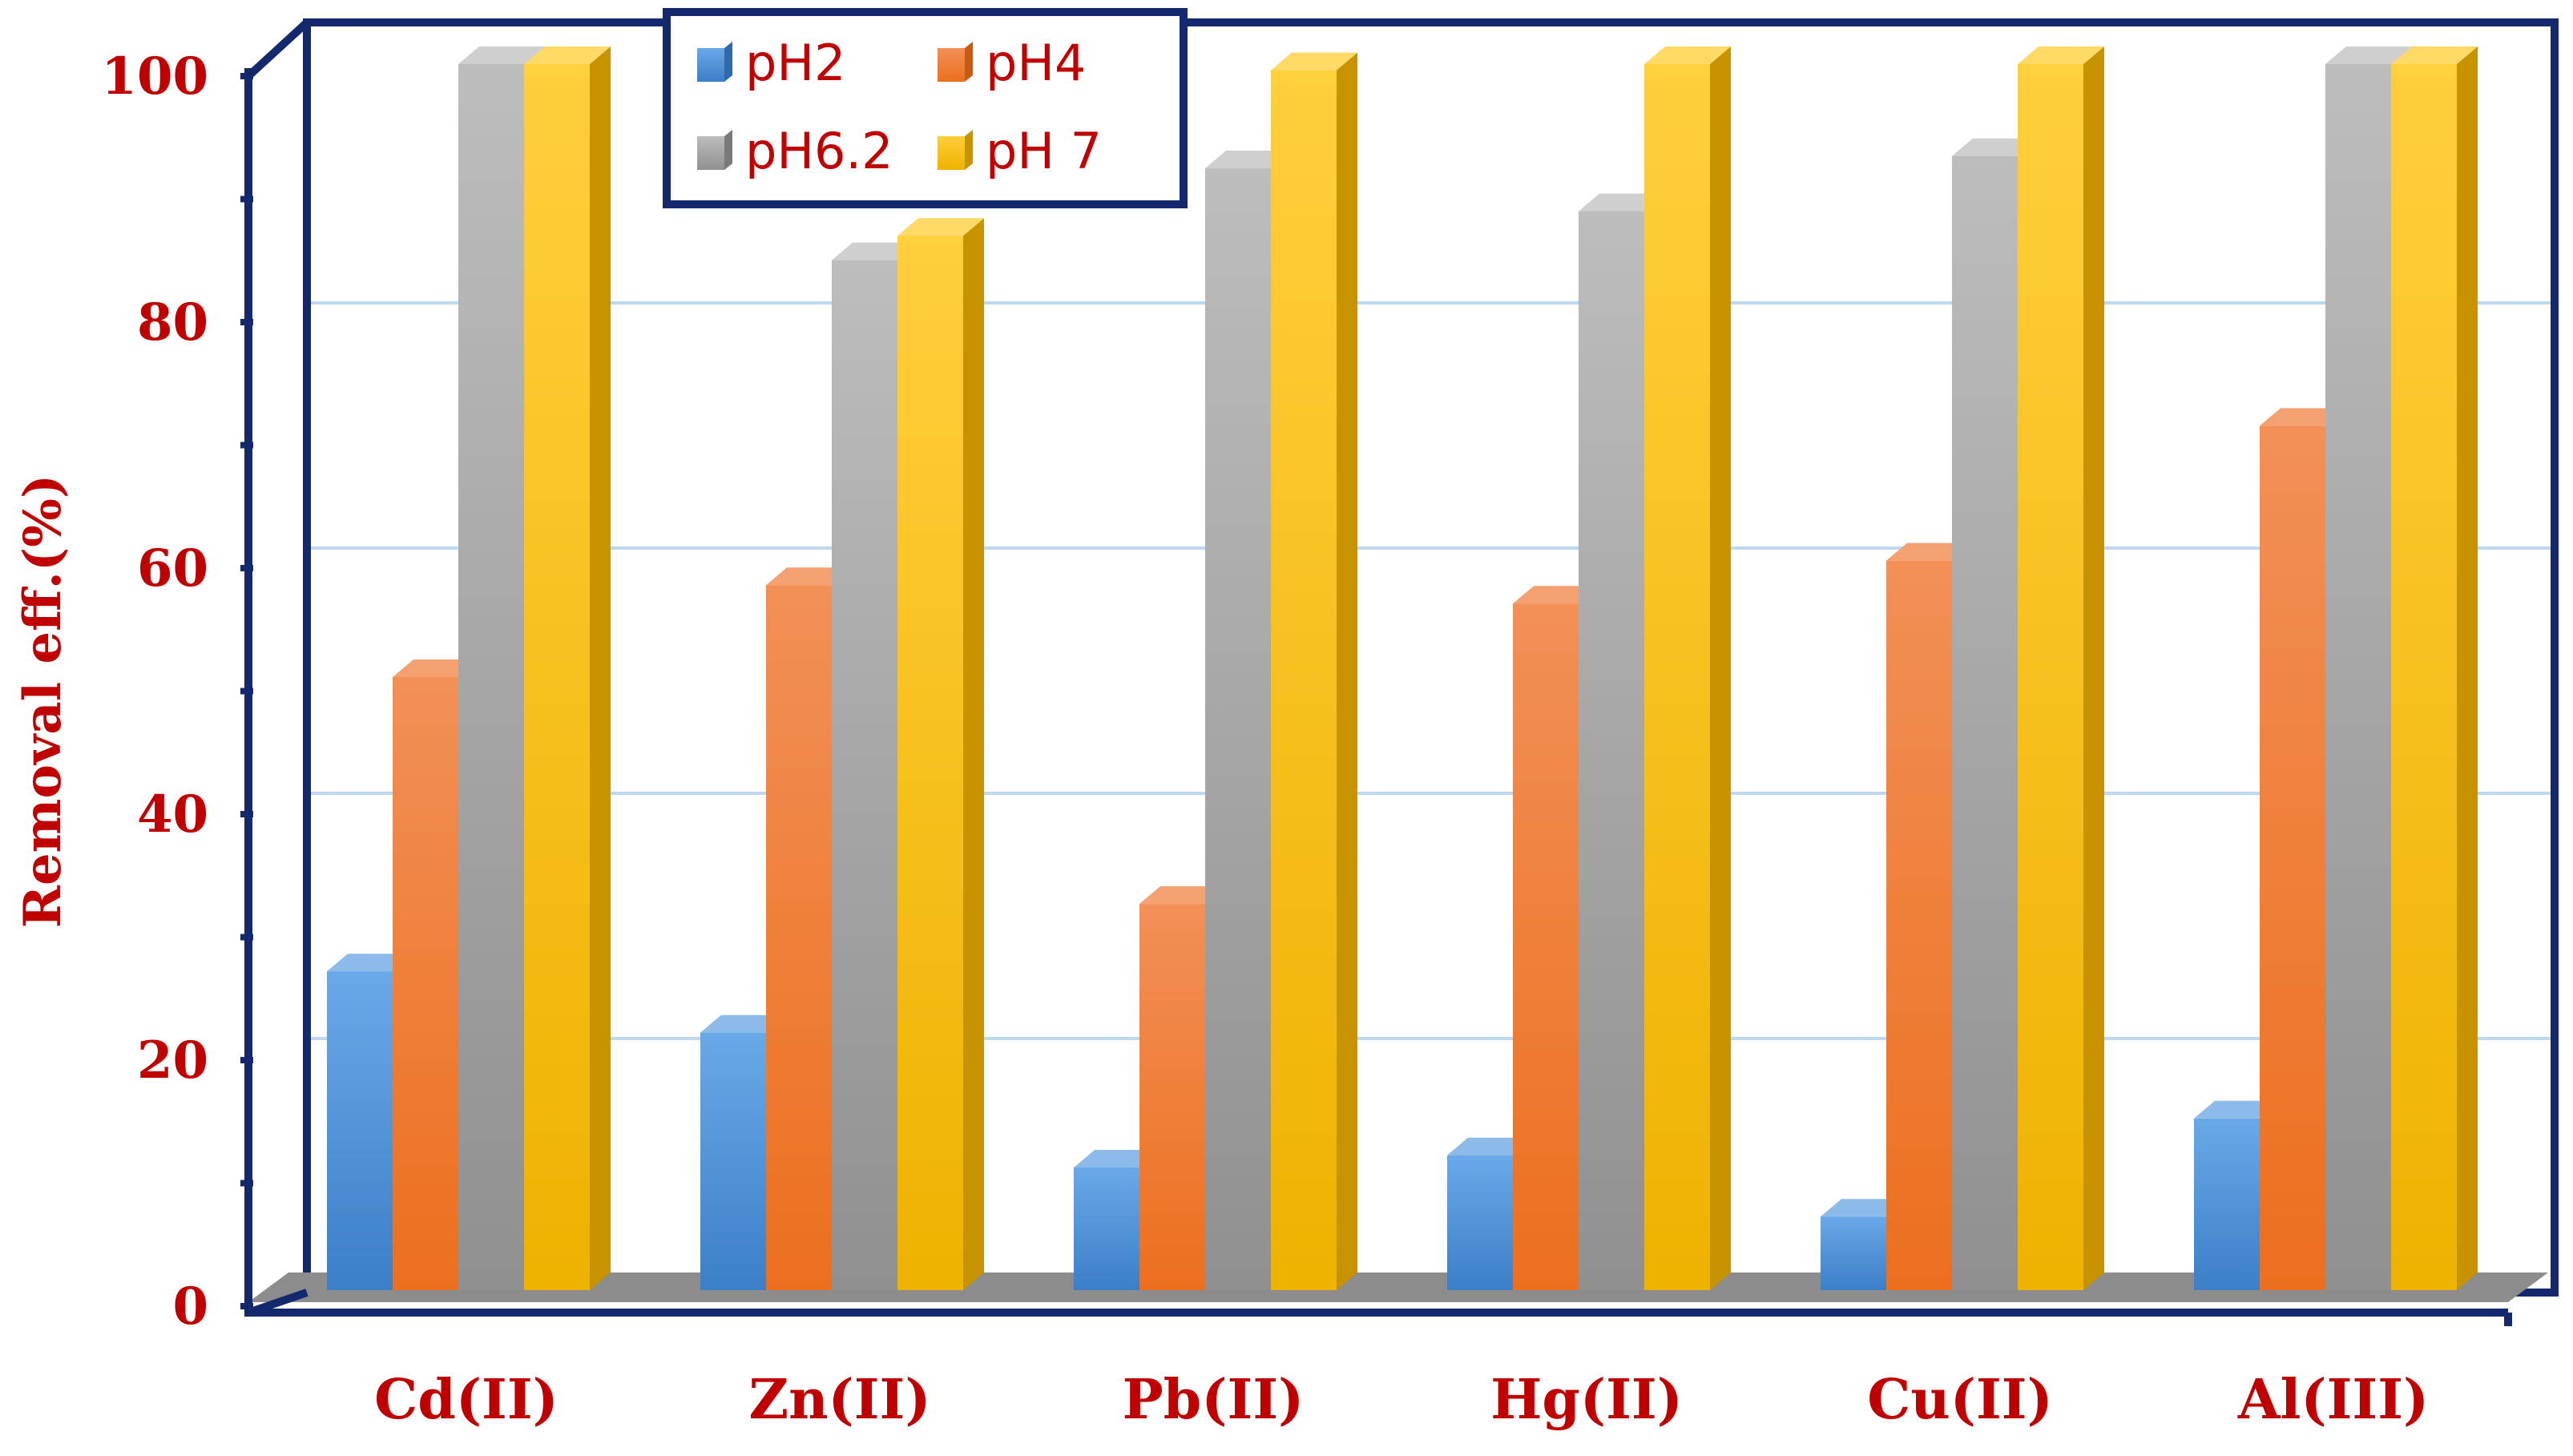  I want to click on y-tick-label-100: 100, so click(154, 77).